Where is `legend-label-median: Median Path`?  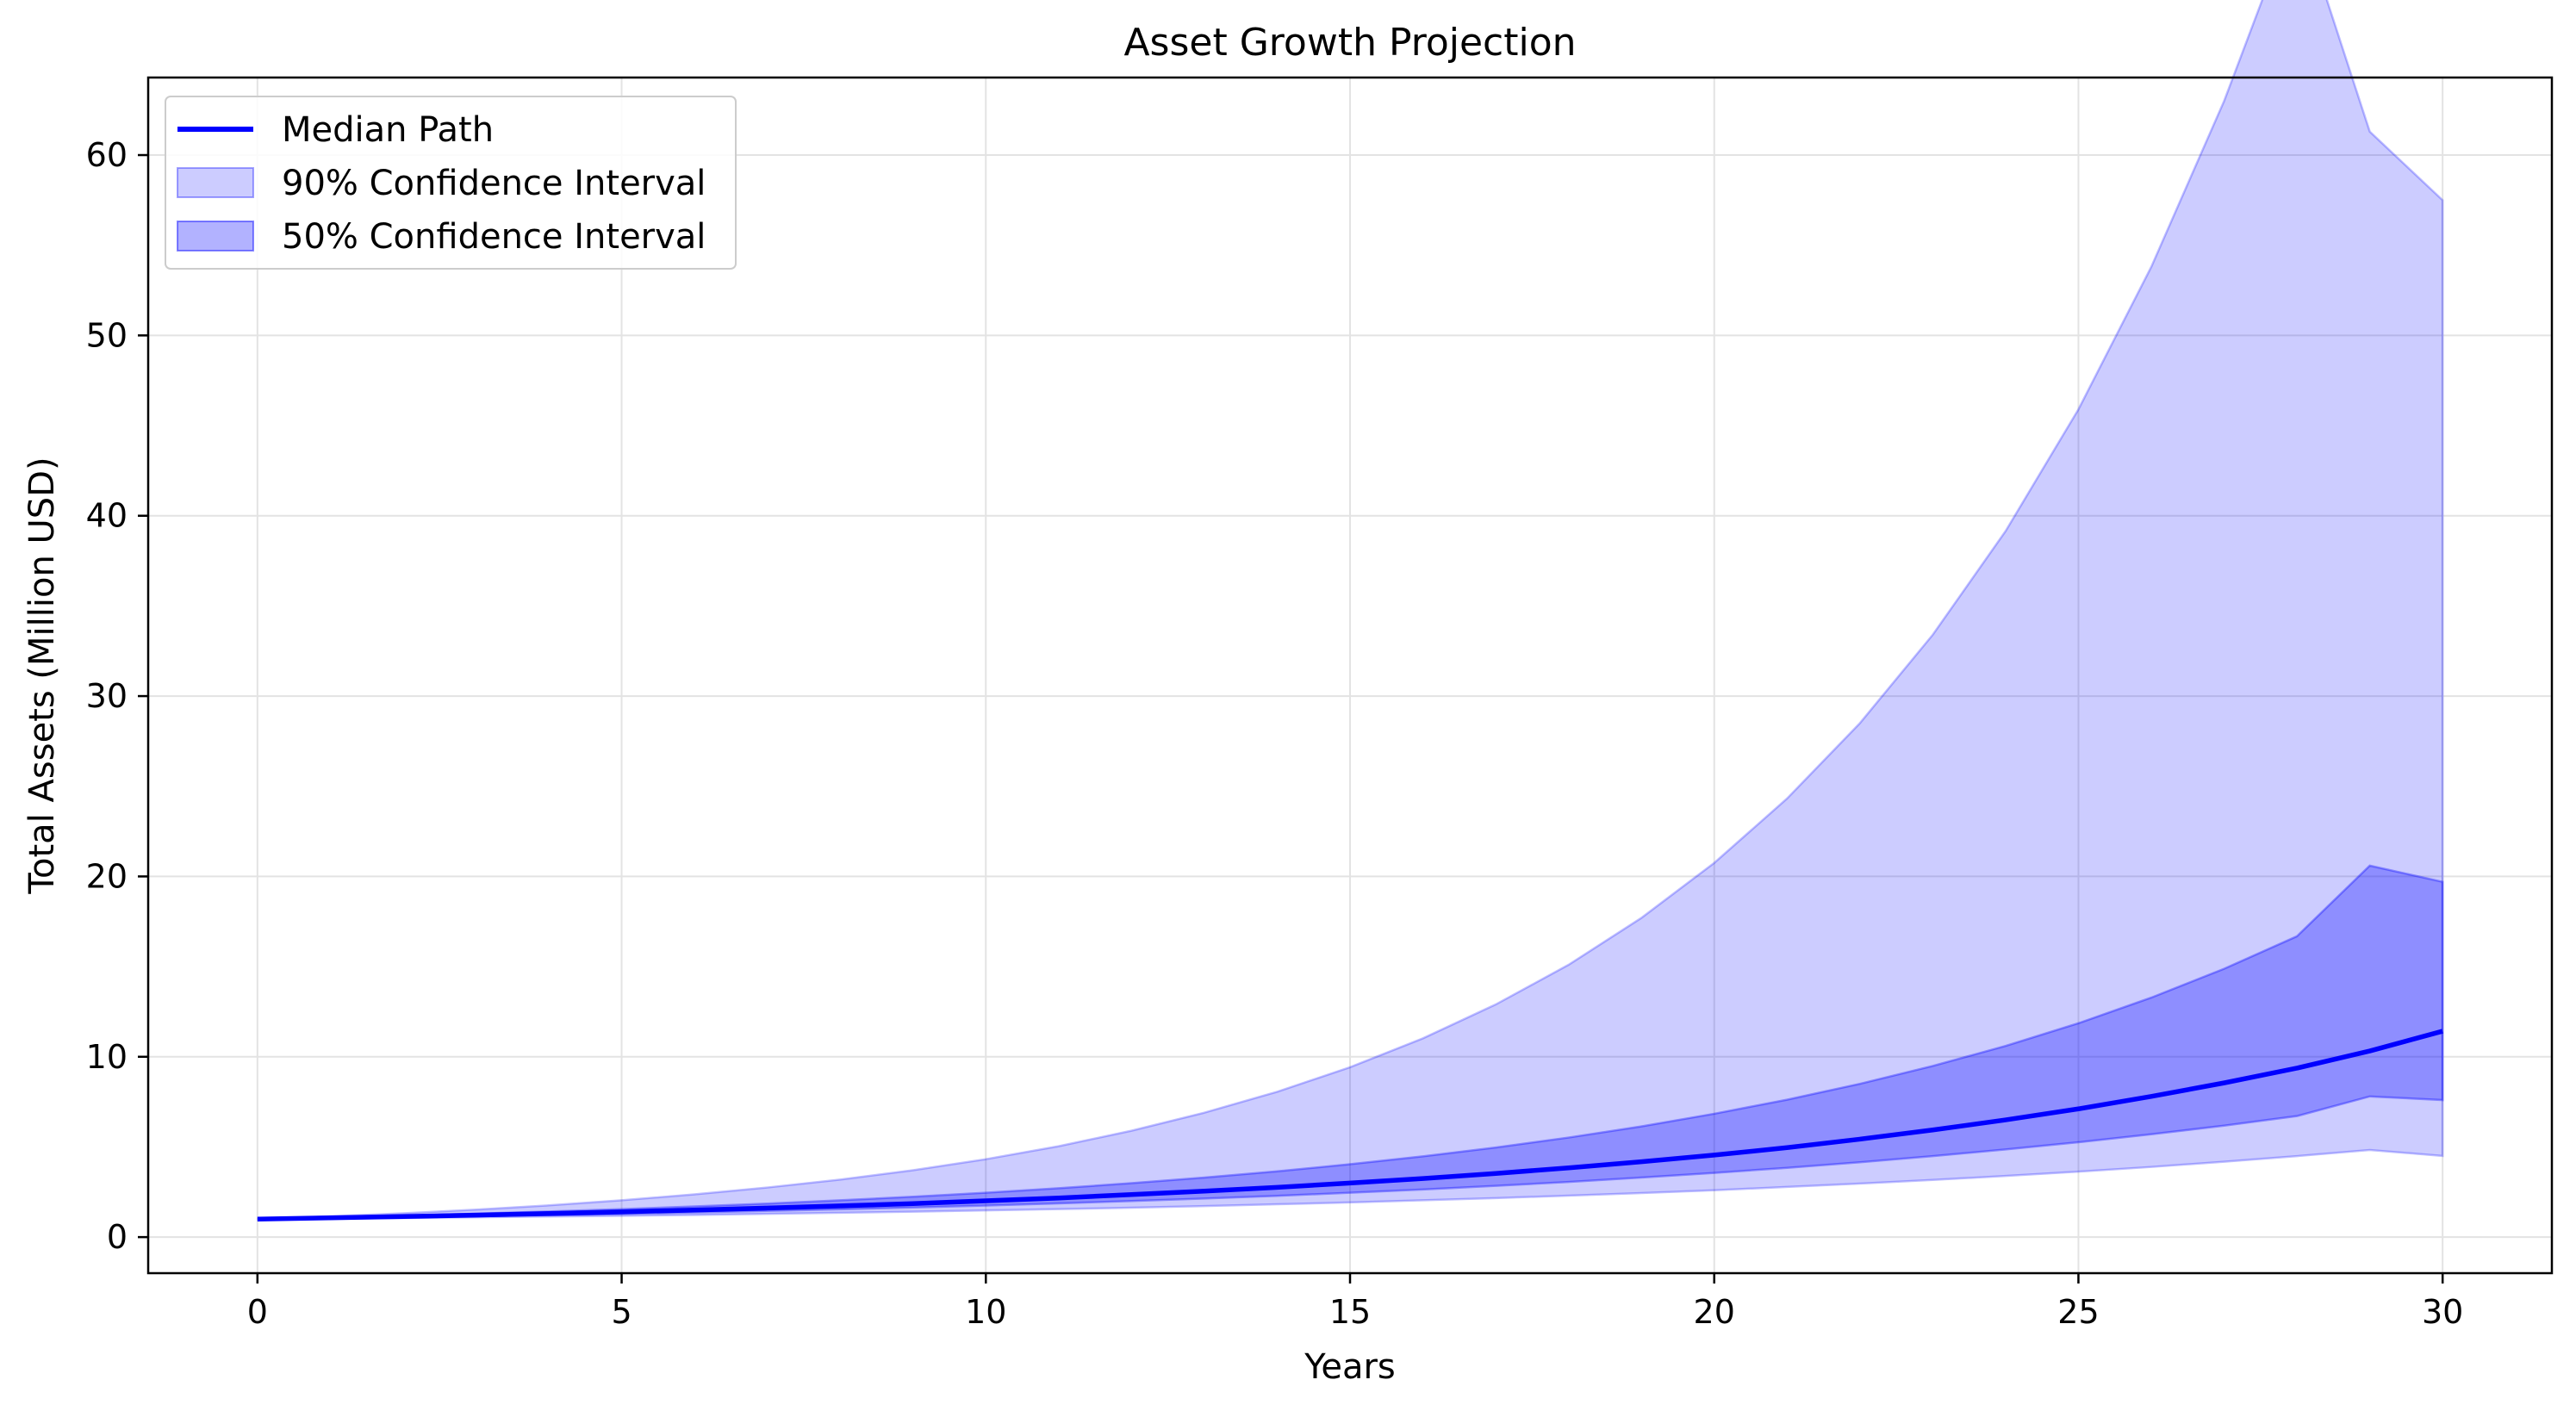 legend-label-median: Median Path is located at coordinates (388, 130).